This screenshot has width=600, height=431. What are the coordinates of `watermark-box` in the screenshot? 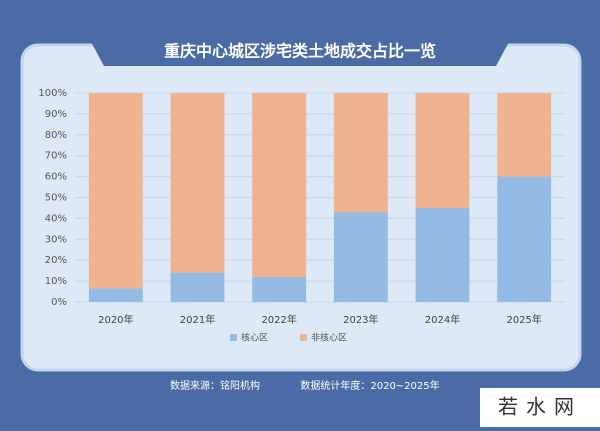 It's located at (540, 407).